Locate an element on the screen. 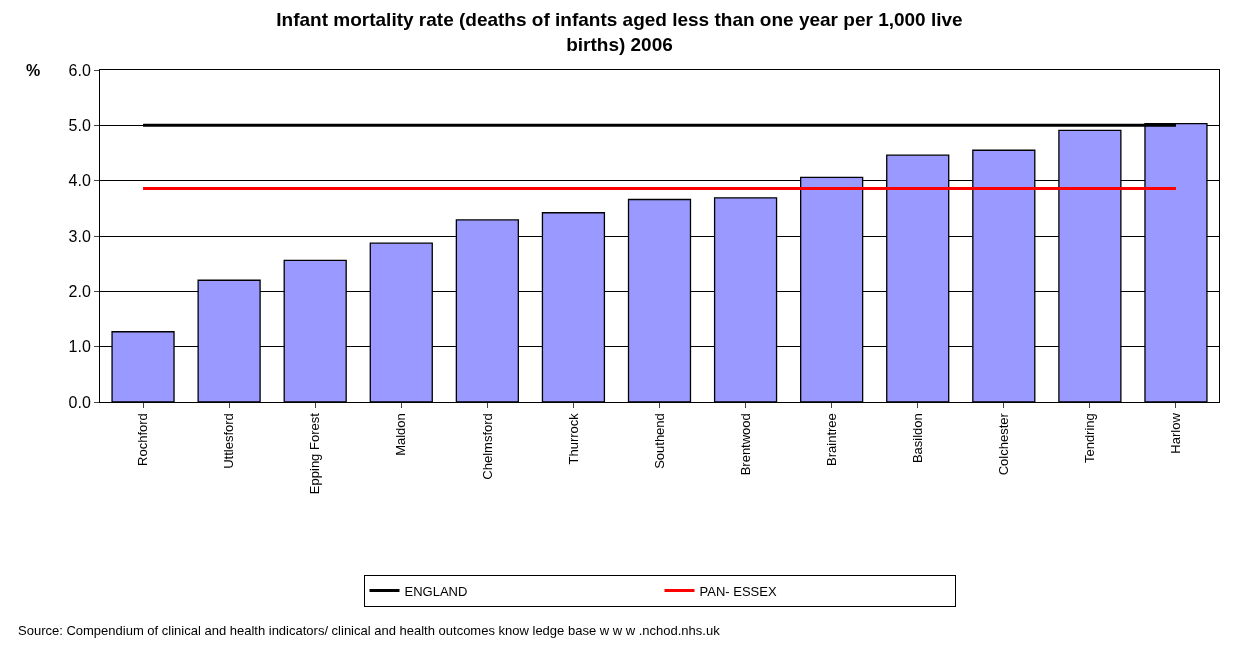 The image size is (1239, 648). x-tick-label: Colchester is located at coordinates (1004, 444).